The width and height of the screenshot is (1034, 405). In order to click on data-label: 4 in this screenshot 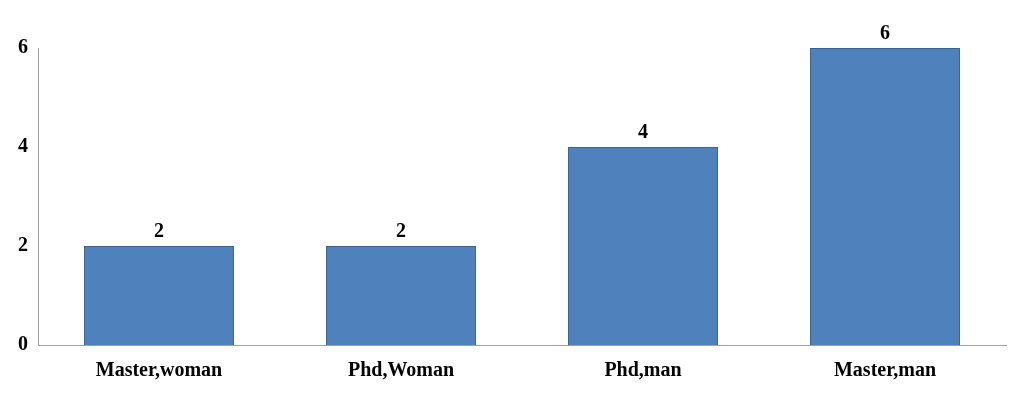, I will do `click(643, 131)`.